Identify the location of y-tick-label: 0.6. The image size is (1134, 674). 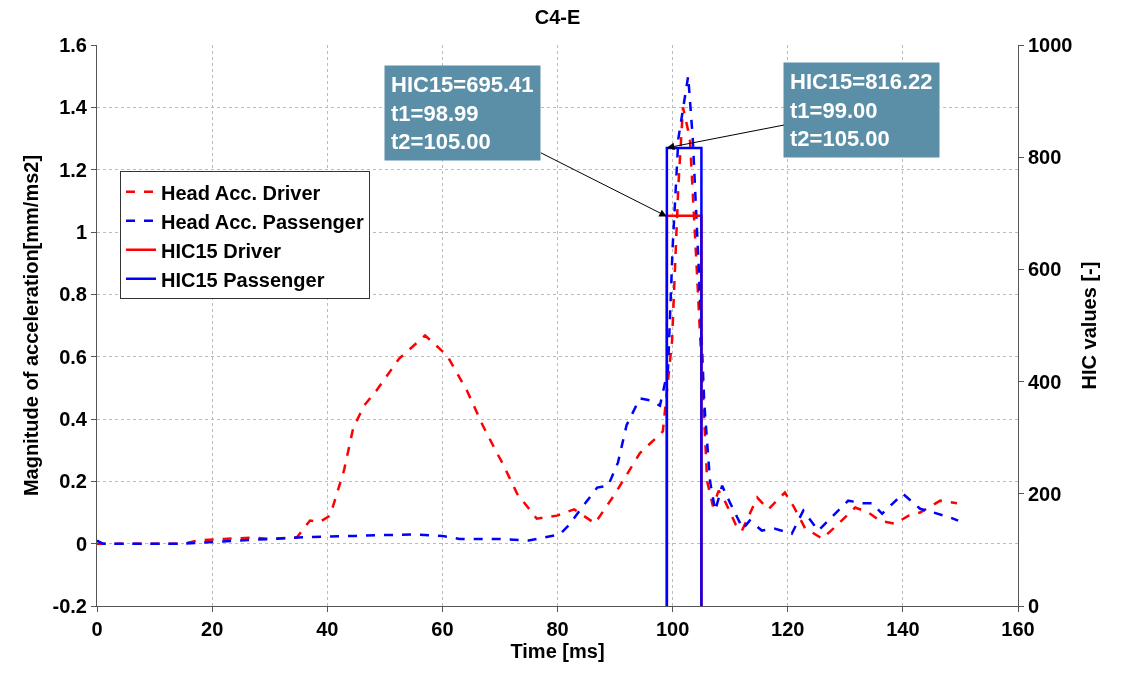
(73, 356).